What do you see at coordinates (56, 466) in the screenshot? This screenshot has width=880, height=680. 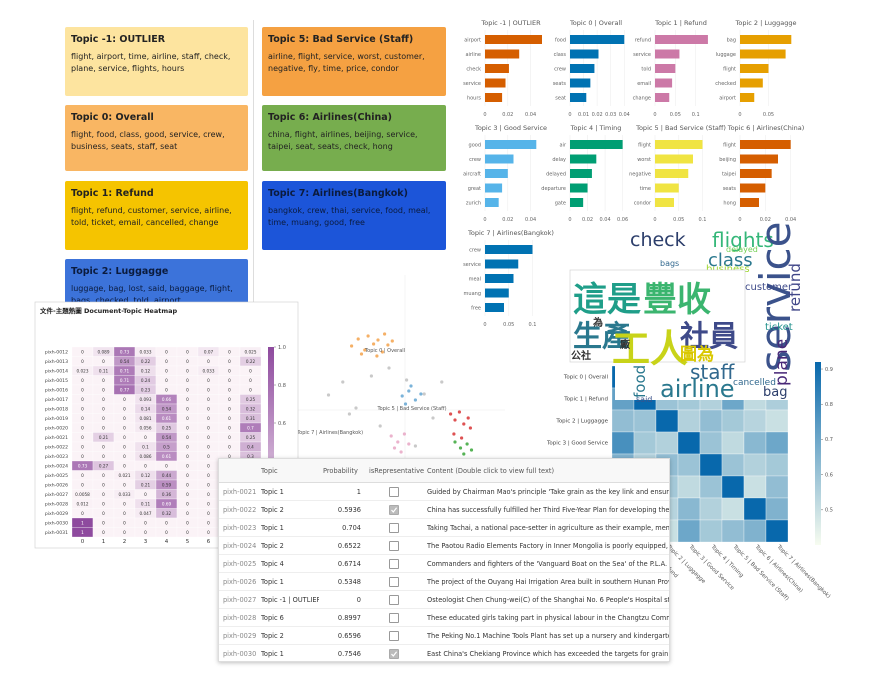 I see `row-label: pixh-0024` at bounding box center [56, 466].